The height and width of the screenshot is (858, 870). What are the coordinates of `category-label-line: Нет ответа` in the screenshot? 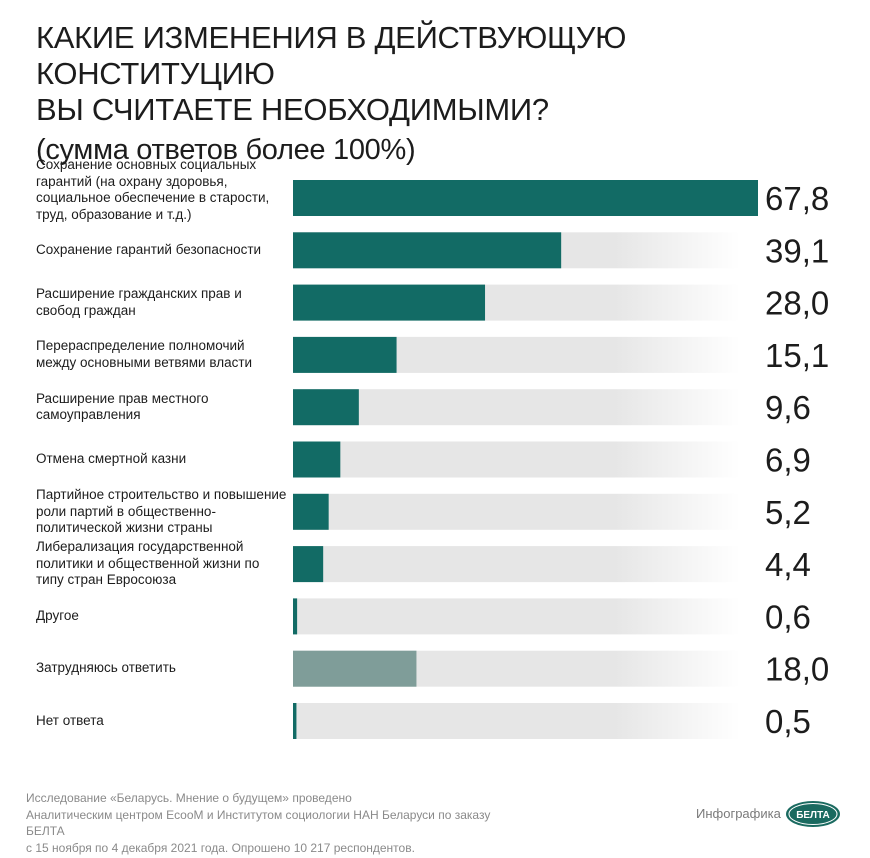 It's located at (70, 720).